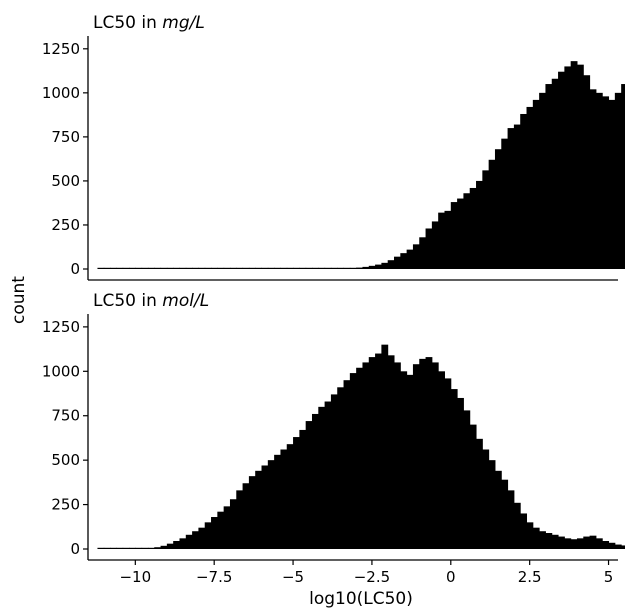 This screenshot has width=625, height=610. I want to click on y-tick-label: 750, so click(65, 416).